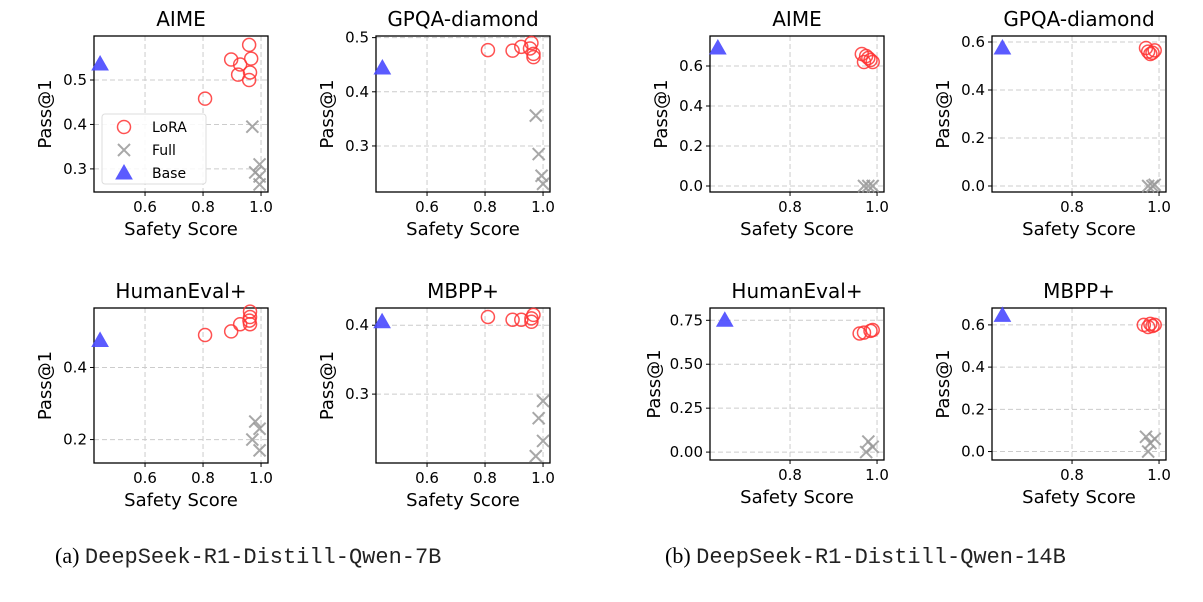 Image resolution: width=1203 pixels, height=602 pixels. What do you see at coordinates (796, 291) in the screenshot?
I see `subplot-title: HumanEval+` at bounding box center [796, 291].